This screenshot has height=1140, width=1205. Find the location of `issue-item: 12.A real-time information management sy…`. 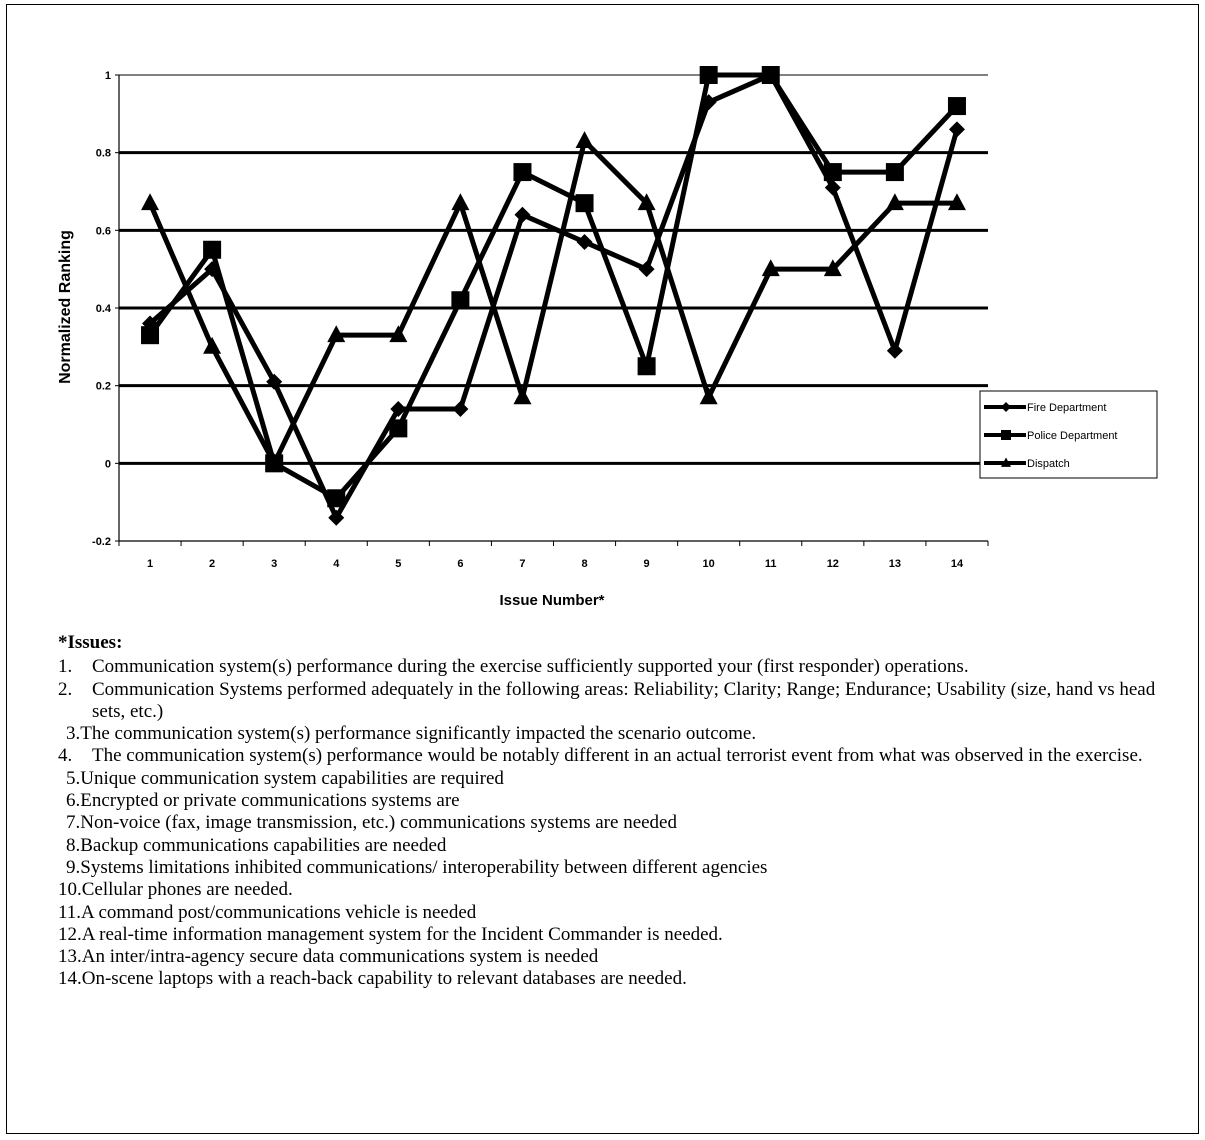

issue-item: 12.A real-time information management sy… is located at coordinates (618, 935).